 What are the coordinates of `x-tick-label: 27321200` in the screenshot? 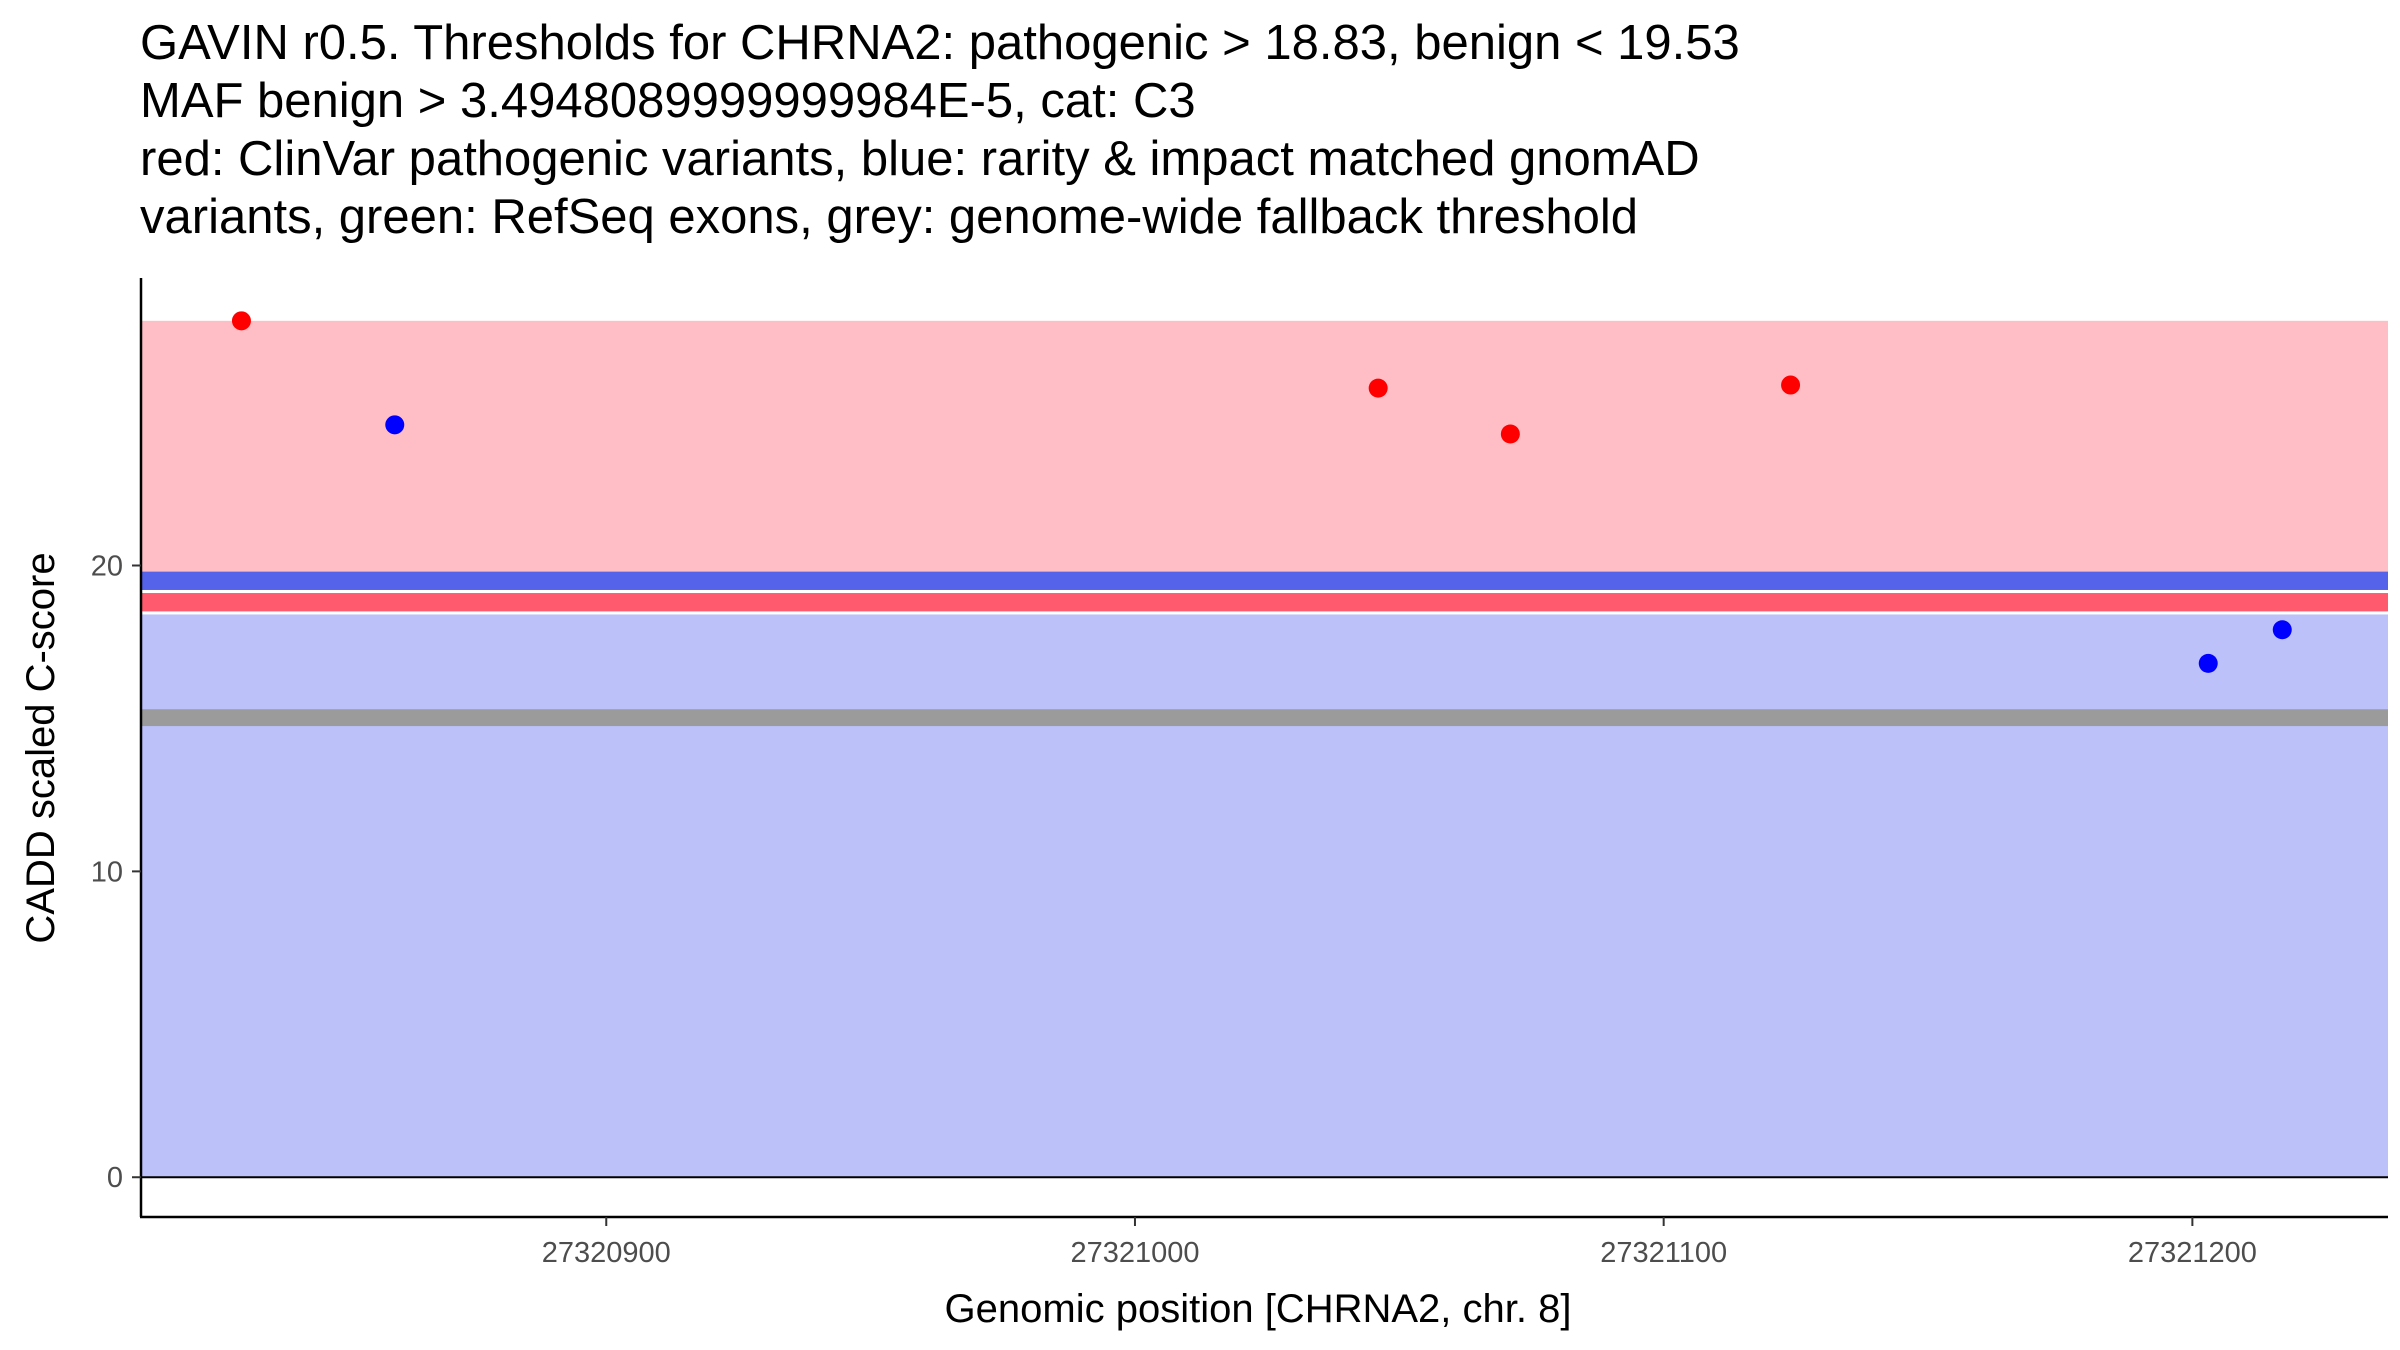 It's located at (2192, 1253).